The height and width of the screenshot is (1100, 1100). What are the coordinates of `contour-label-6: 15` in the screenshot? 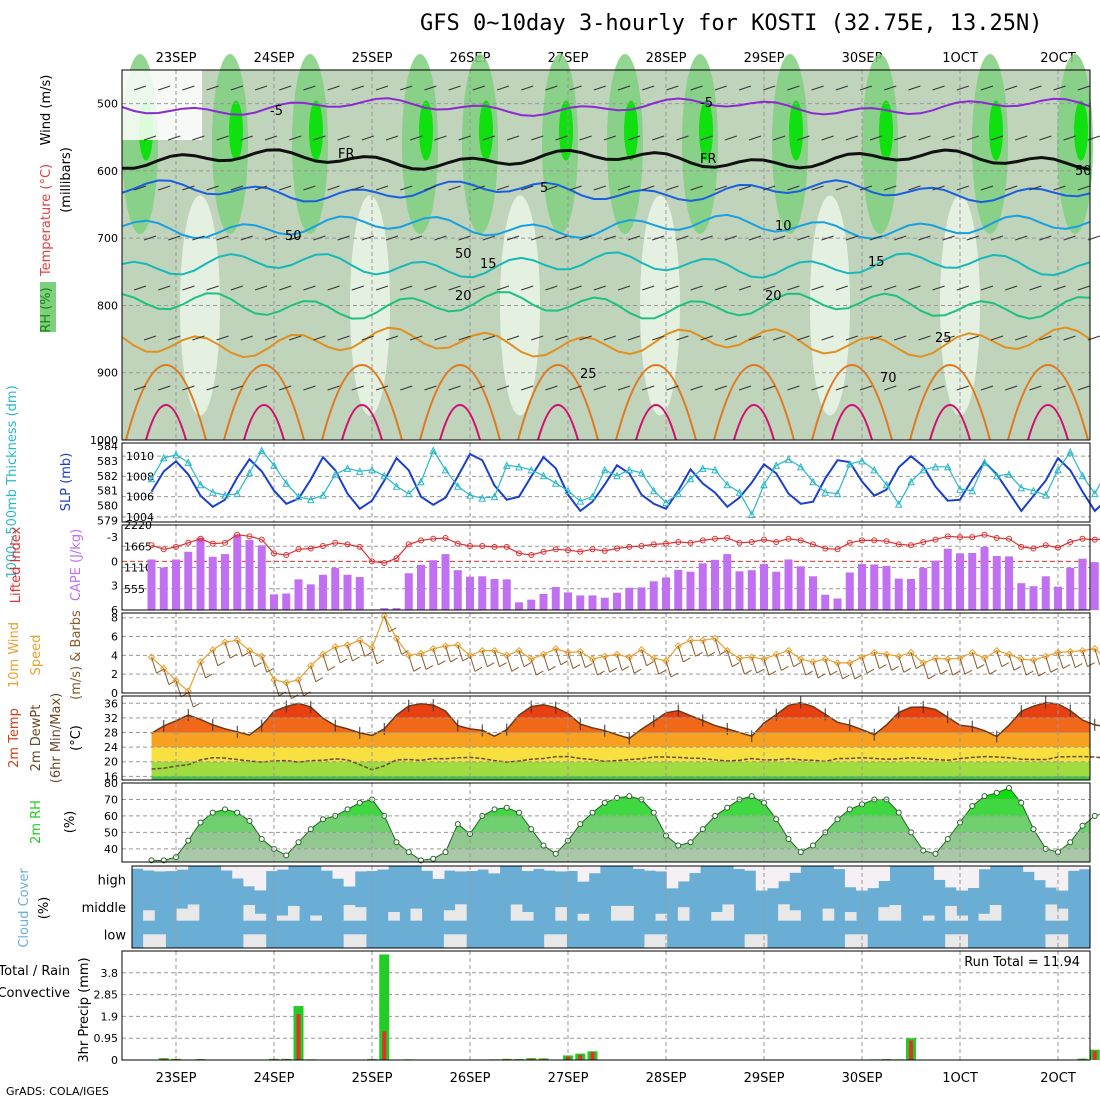 It's located at (488, 264).